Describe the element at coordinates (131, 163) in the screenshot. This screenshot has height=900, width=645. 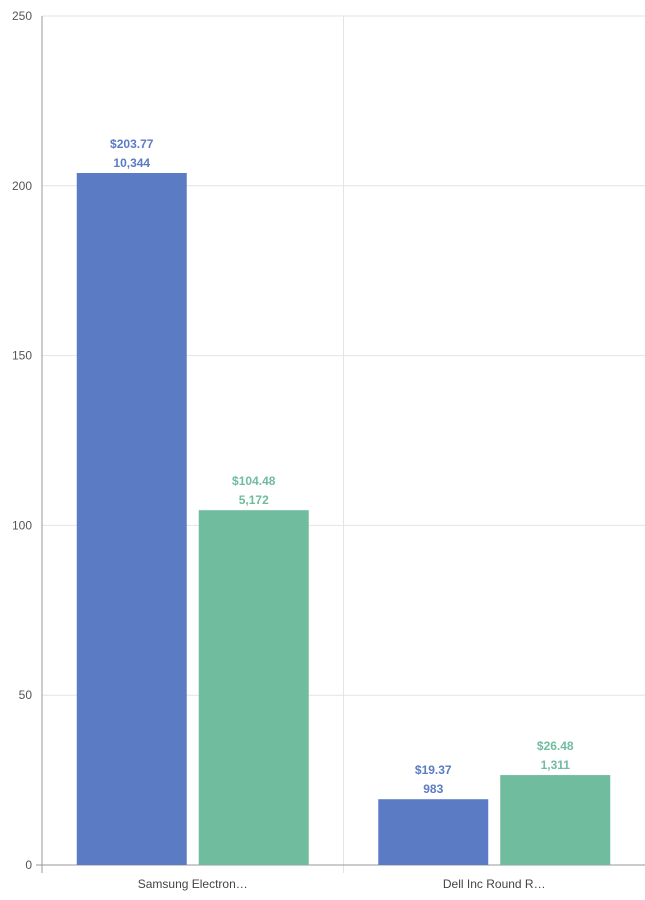
I see `count-label: 10,344` at that location.